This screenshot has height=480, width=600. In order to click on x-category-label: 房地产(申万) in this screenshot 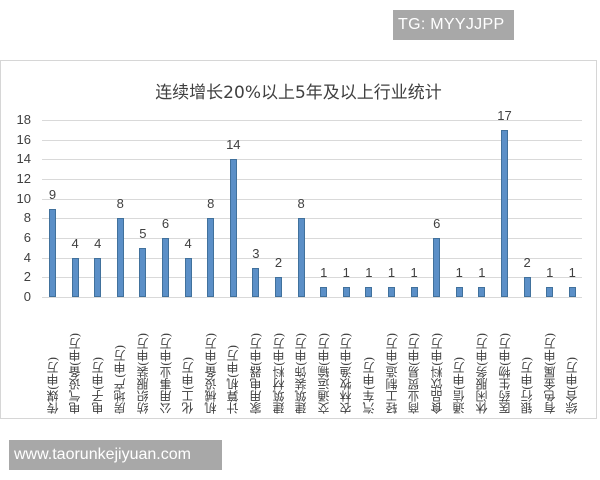, I will do `click(120, 379)`.